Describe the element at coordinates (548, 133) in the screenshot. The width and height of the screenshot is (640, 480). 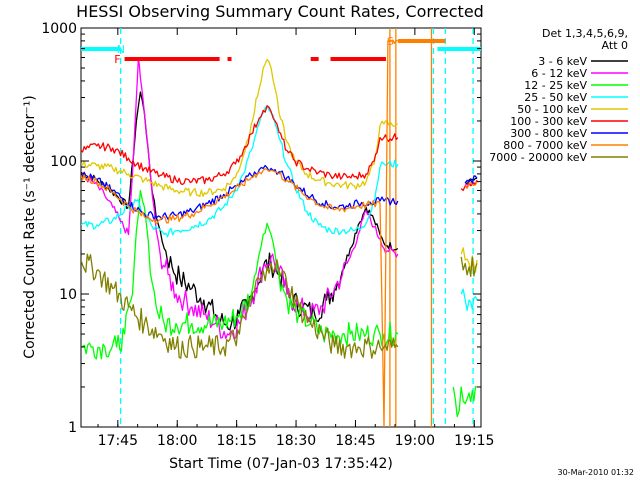
I see `legend-label-6: 300 - 800 keV` at that location.